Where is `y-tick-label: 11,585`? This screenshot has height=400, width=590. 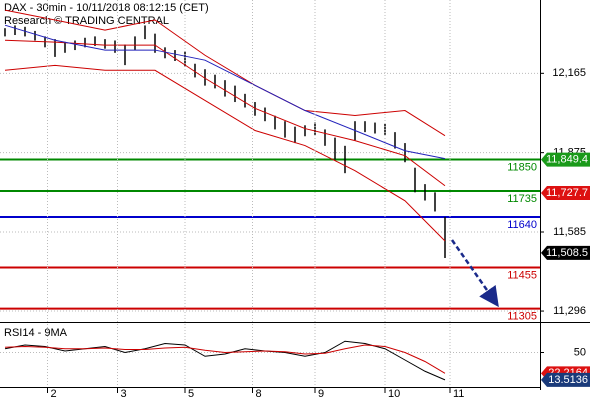
y-tick-label: 11,585 is located at coordinates (569, 232).